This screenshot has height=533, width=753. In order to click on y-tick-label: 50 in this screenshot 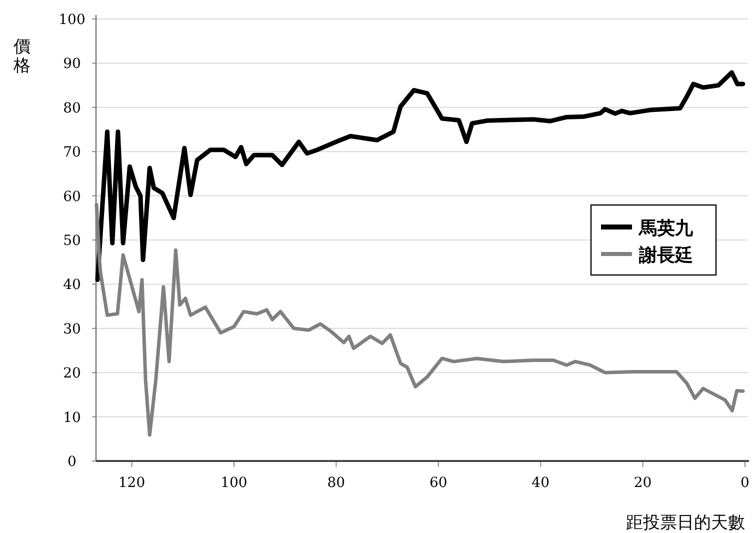, I will do `click(72, 241)`.